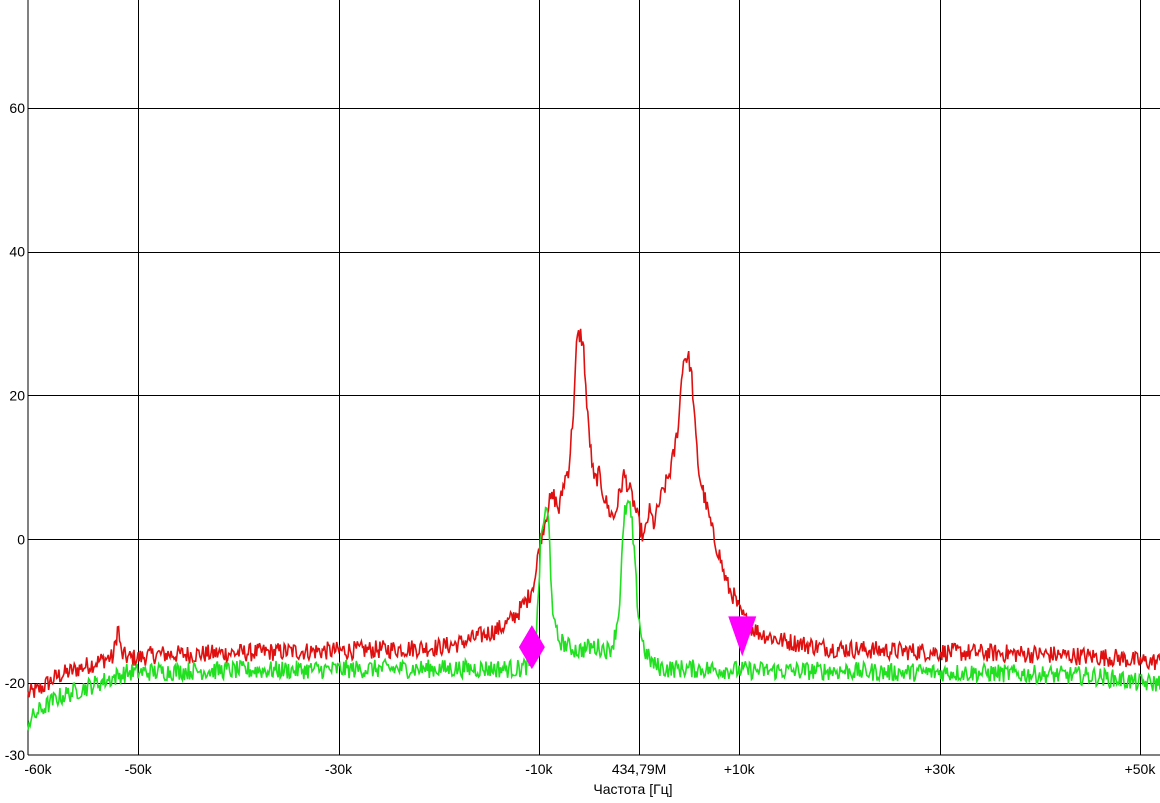  I want to click on x-tick-label: -10k, so click(539, 769).